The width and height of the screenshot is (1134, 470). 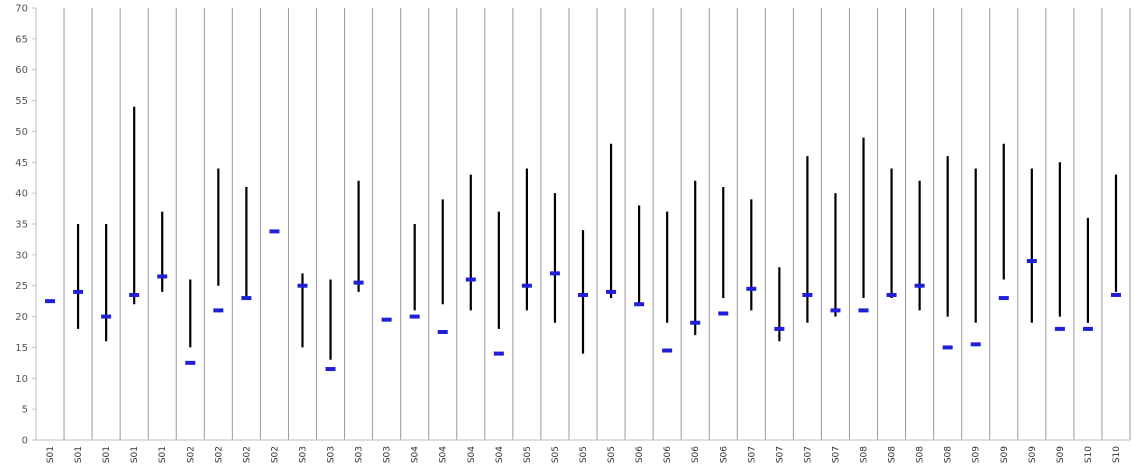 I want to click on y-tick-label: 50, so click(x=21, y=132).